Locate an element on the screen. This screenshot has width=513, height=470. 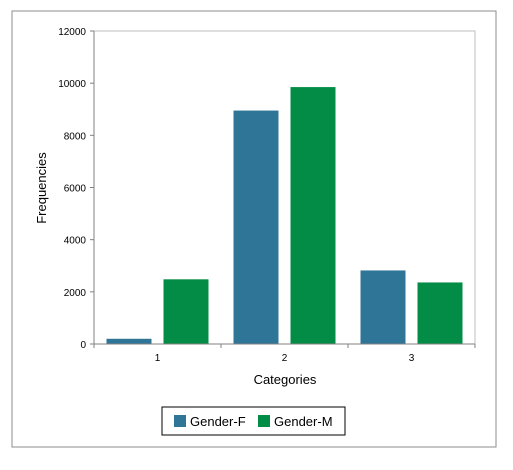
x-tick-label: 1 is located at coordinates (158, 358).